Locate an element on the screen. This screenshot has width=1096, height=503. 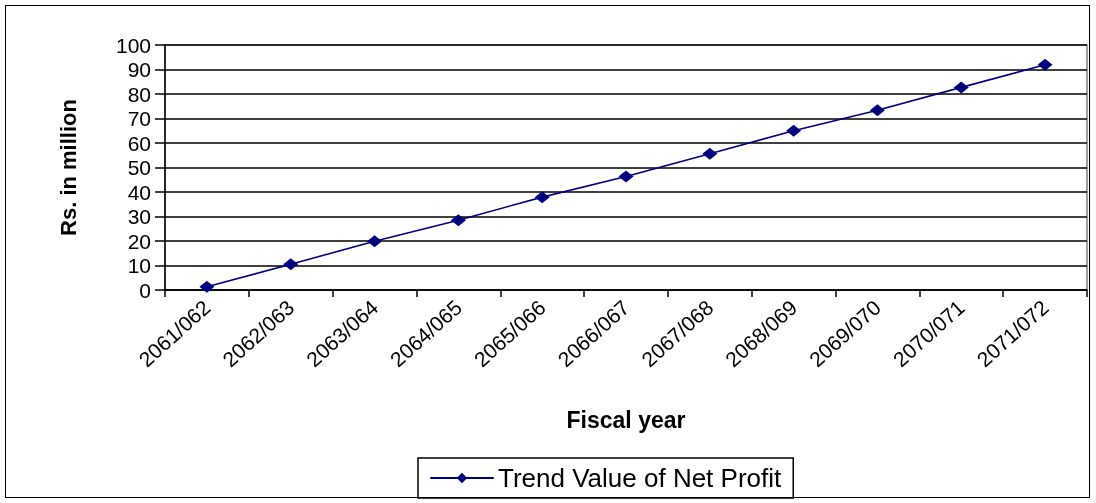
y-tick-label: 30 is located at coordinates (139, 216).